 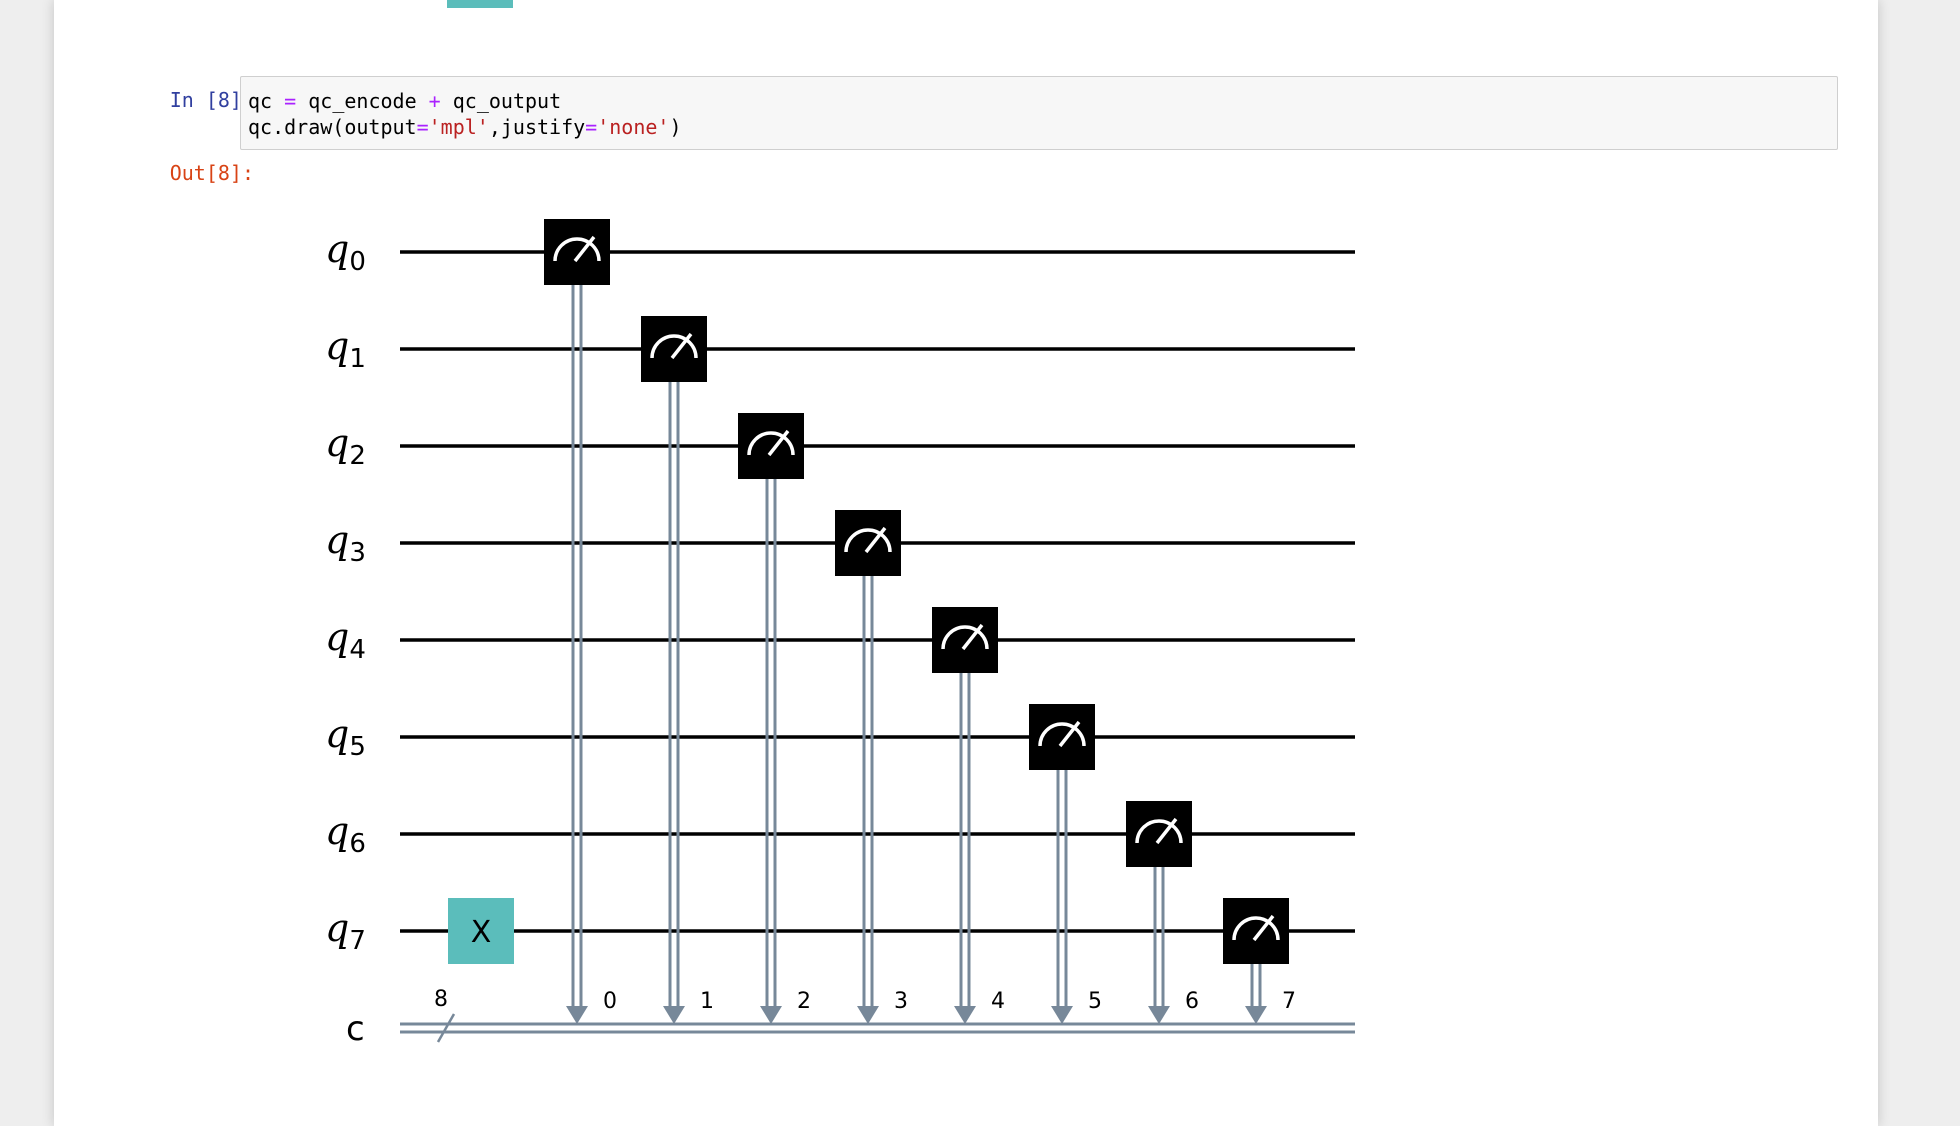 What do you see at coordinates (446, 1028) in the screenshot?
I see `classical-bus-slash` at bounding box center [446, 1028].